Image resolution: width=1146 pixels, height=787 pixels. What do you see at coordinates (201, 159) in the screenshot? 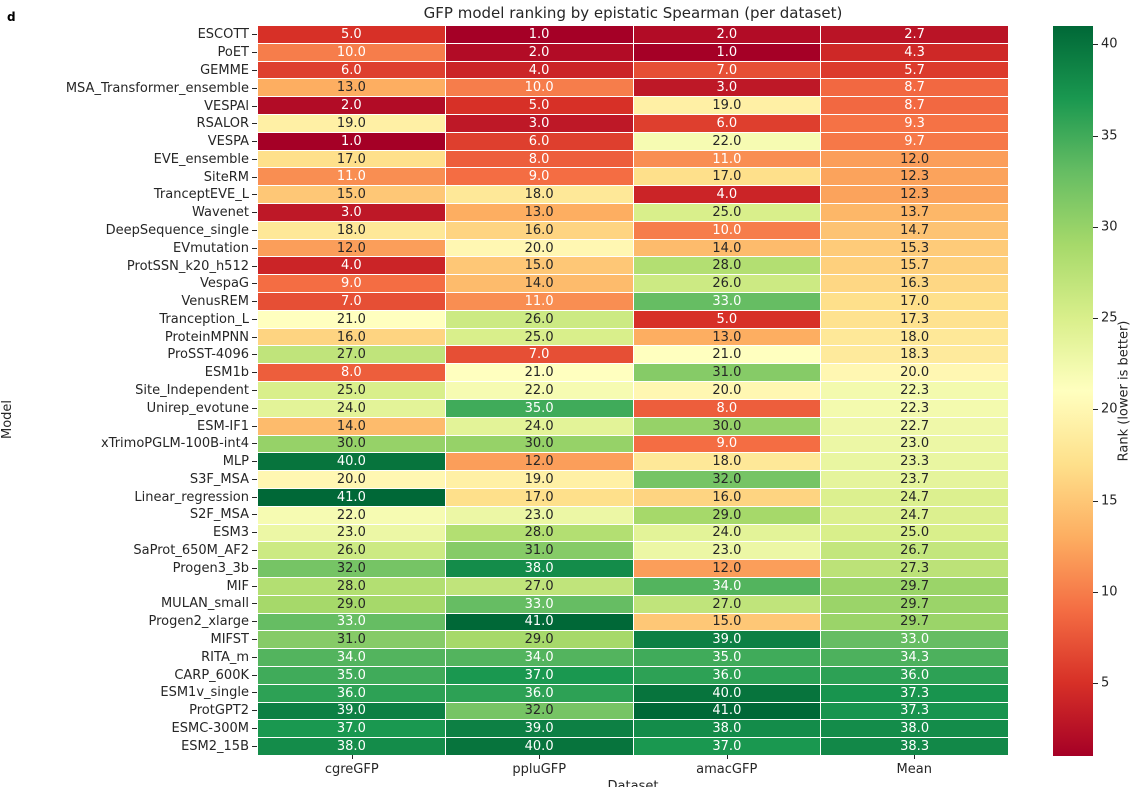
I see `row-label-text: EVE_ensemble` at bounding box center [201, 159].